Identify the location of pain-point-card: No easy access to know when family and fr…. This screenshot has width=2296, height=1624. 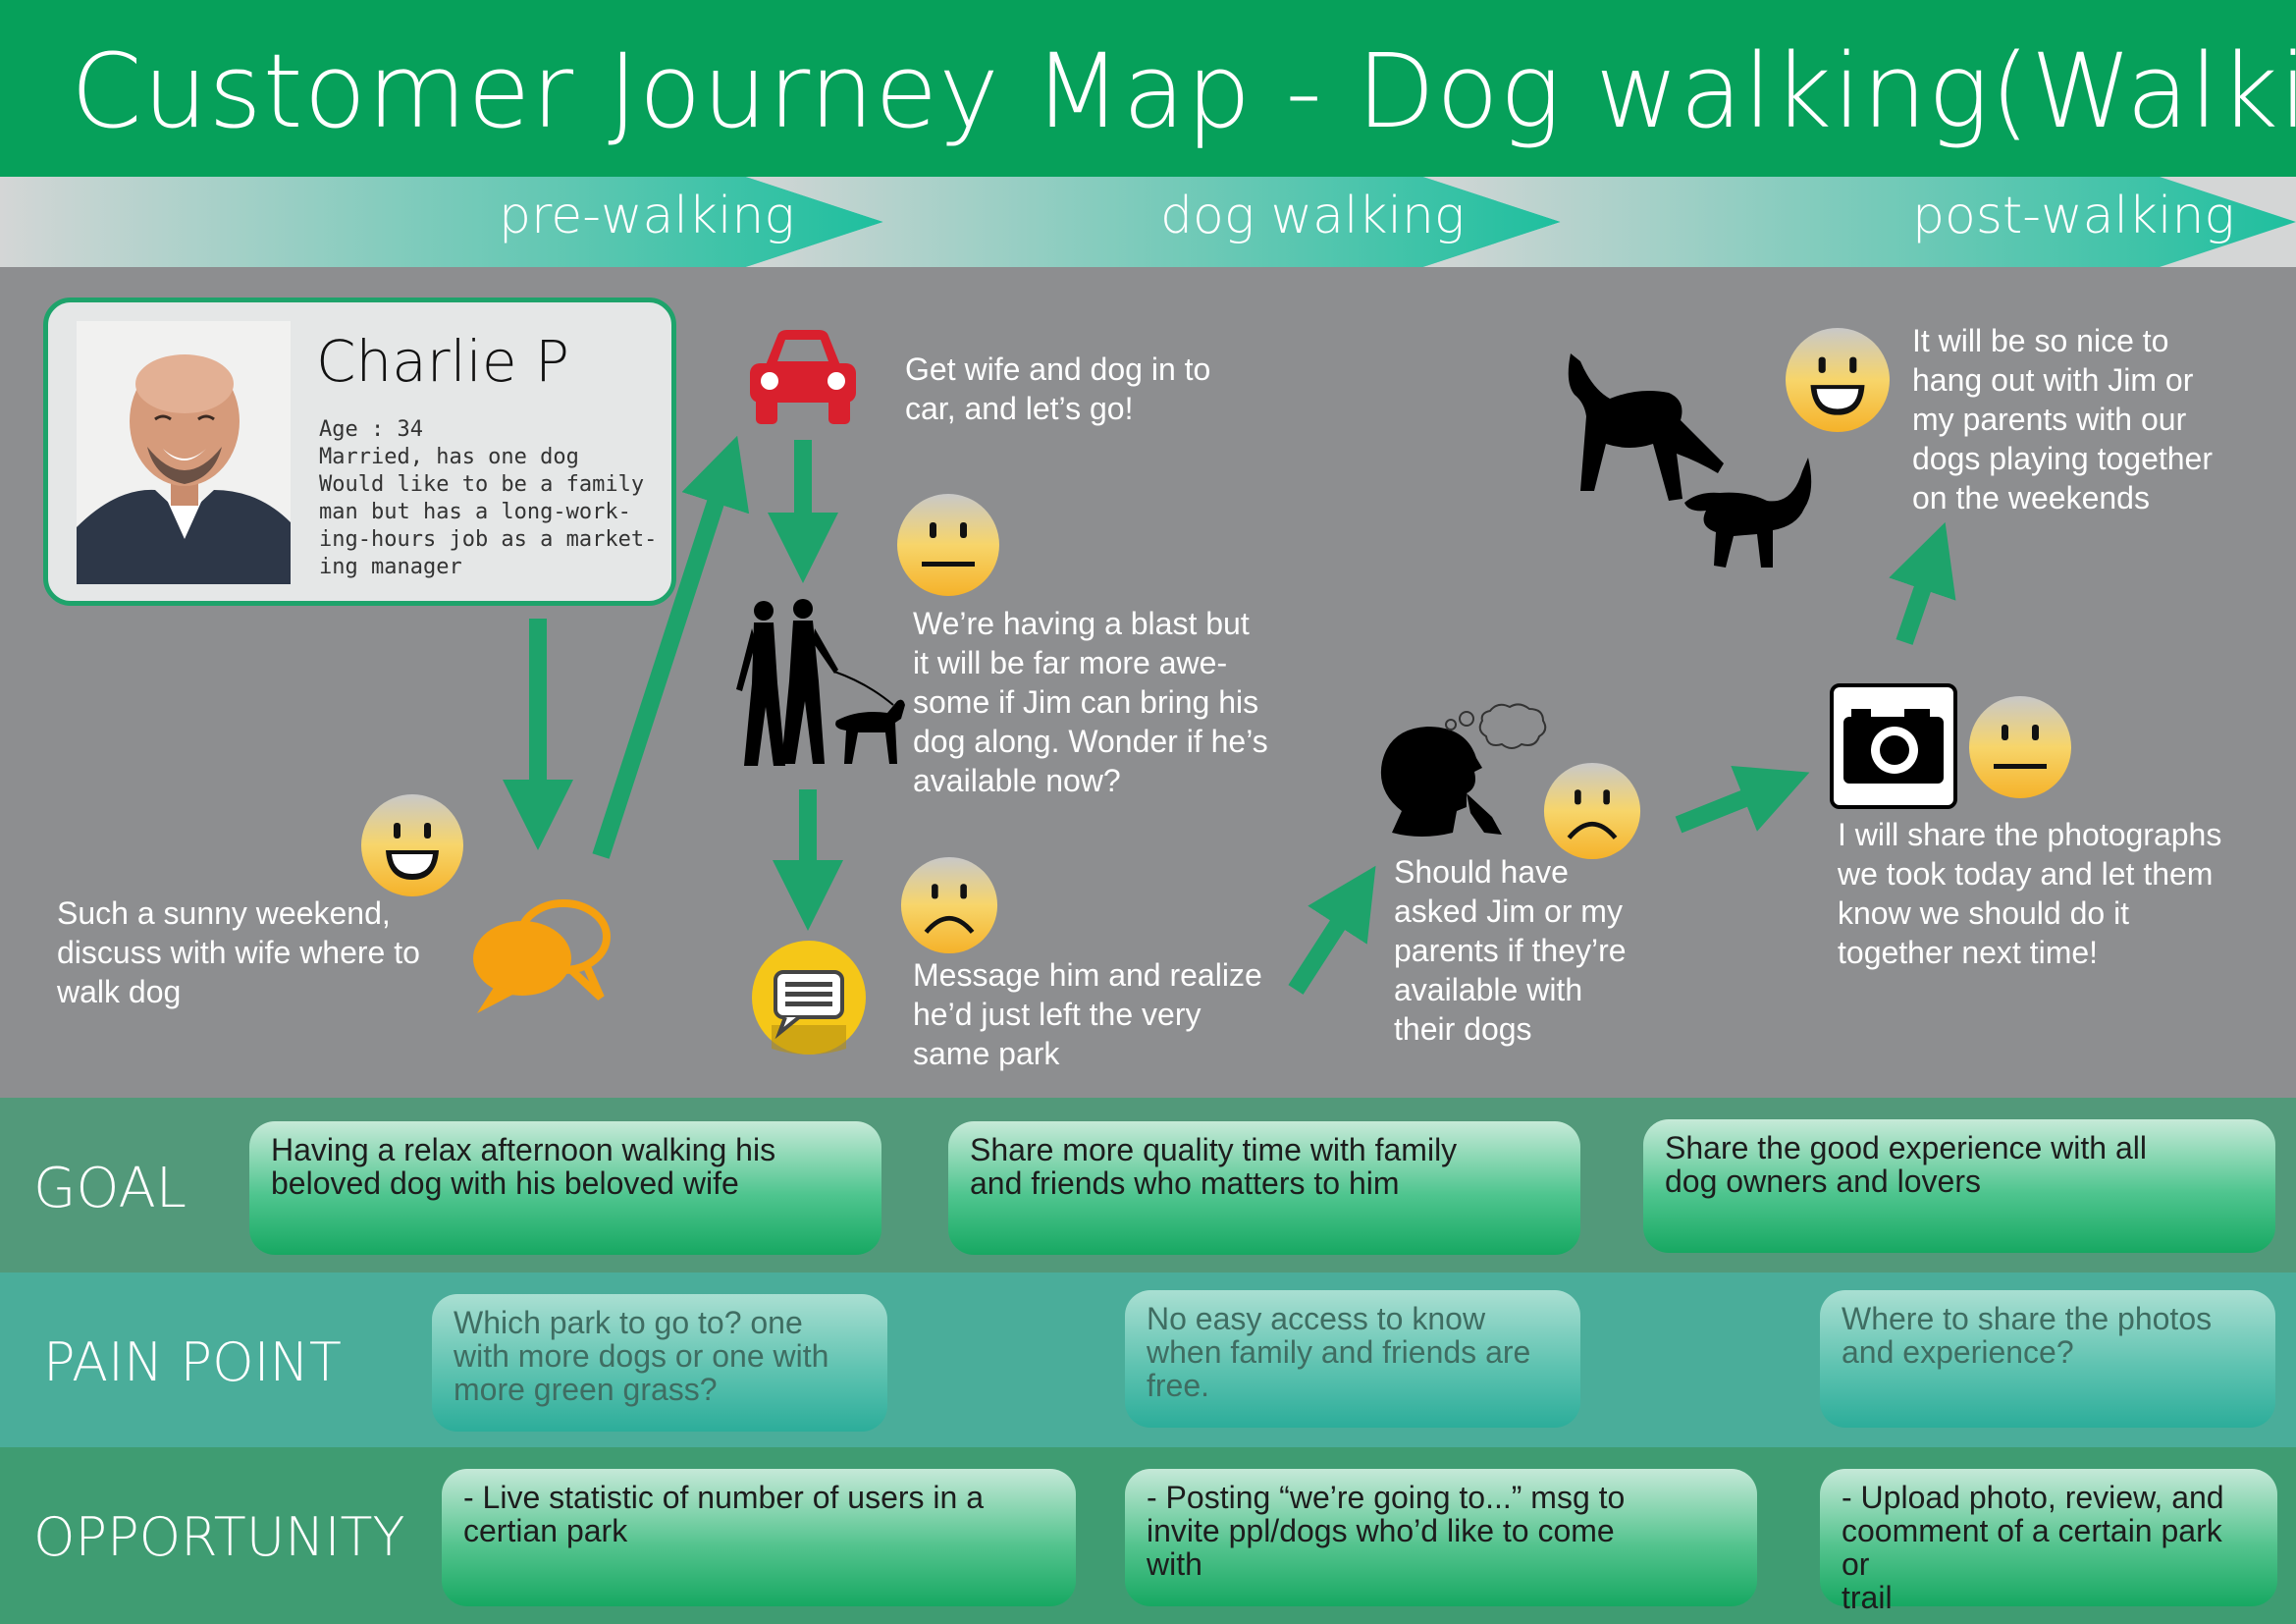
(1352, 1359).